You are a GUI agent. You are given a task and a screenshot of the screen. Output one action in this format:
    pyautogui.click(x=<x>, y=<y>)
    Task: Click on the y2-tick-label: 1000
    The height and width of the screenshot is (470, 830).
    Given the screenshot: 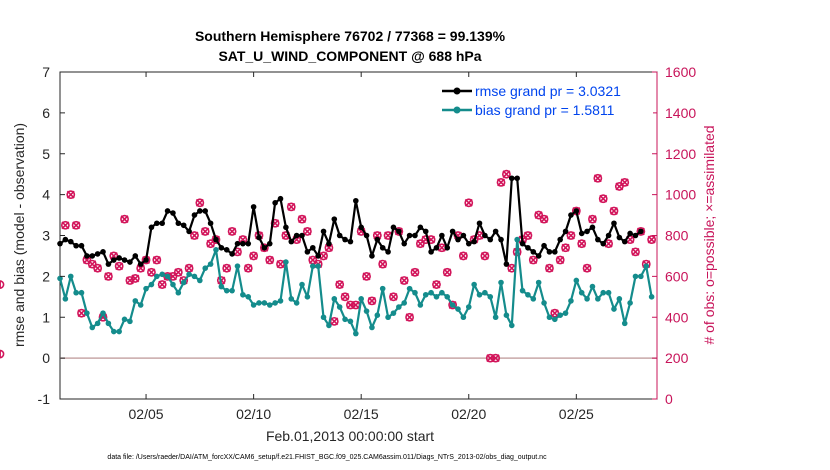 What is the action you would take?
    pyautogui.click(x=680, y=195)
    